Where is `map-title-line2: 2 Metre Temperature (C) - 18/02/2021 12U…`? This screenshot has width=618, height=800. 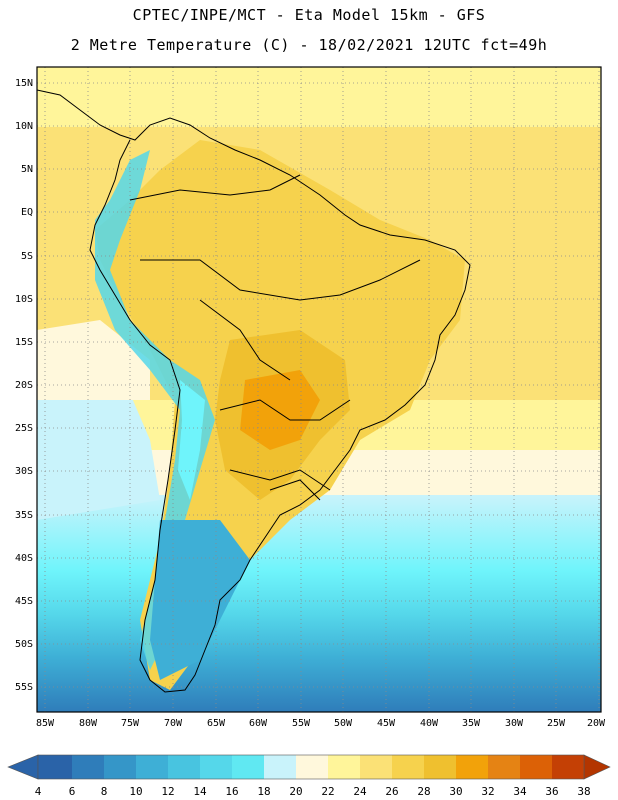
map-title-line2: 2 Metre Temperature (C) - 18/02/2021 12U… is located at coordinates (309, 45).